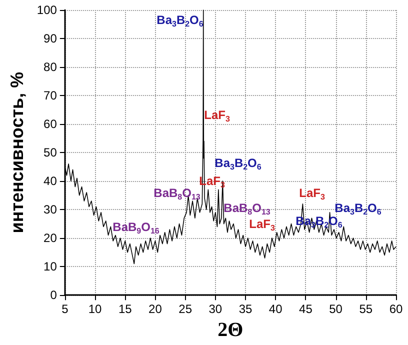 This screenshot has height=345, width=408. I want to click on y-tick-label: 80, so click(51, 67).